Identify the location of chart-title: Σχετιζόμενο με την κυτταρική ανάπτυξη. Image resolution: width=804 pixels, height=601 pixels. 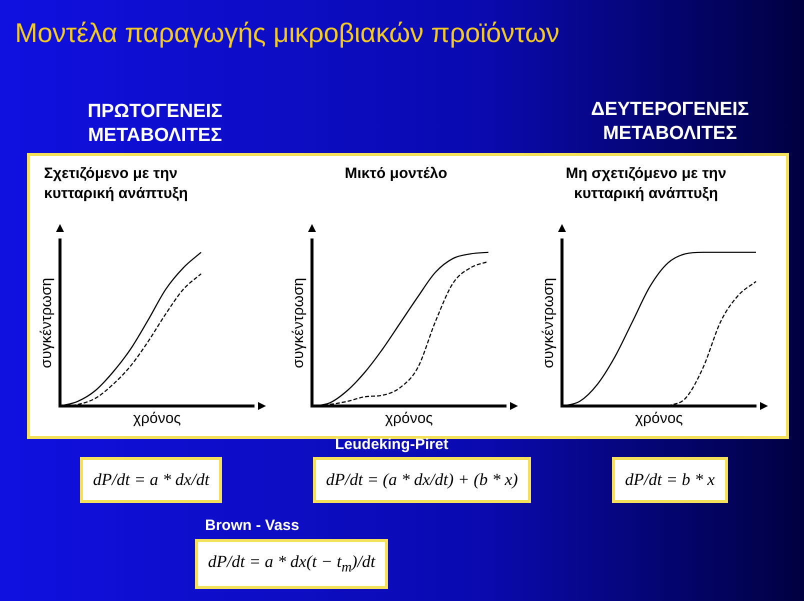
(116, 184).